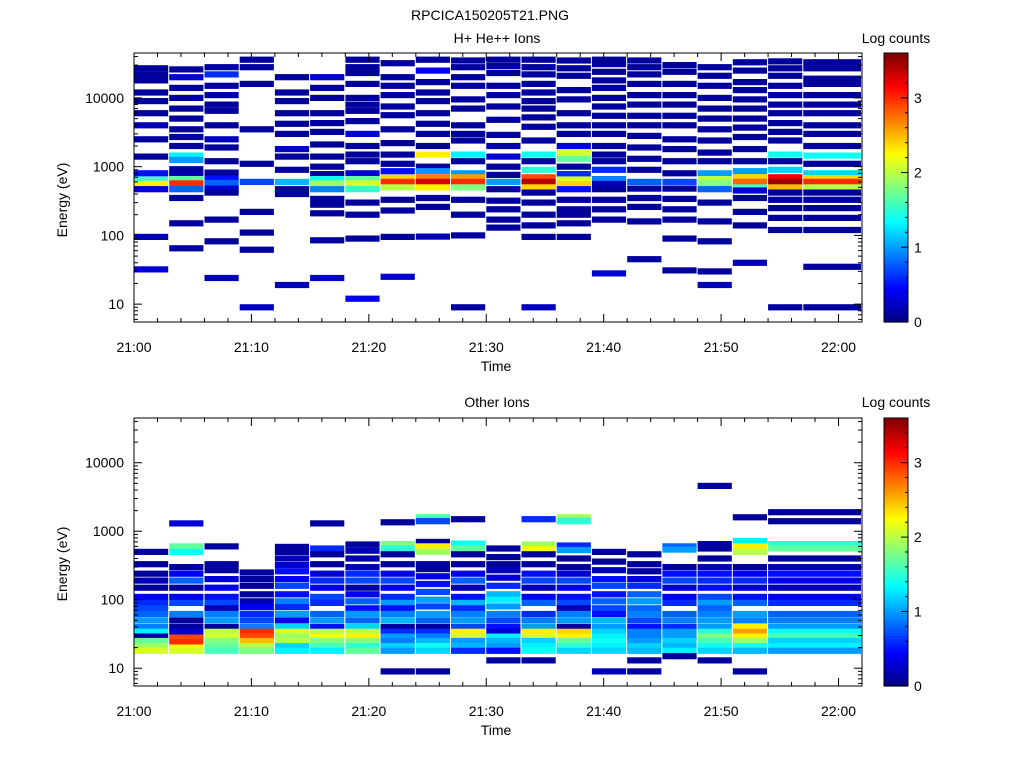 Image resolution: width=1024 pixels, height=768 pixels. Describe the element at coordinates (496, 402) in the screenshot. I see `panel-title: Other Ions` at that location.